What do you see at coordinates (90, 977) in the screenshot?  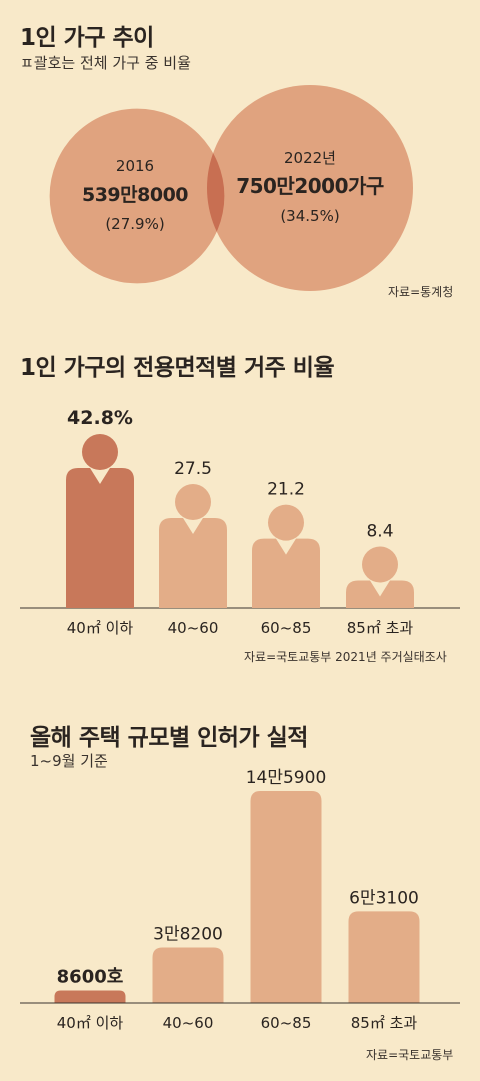 I see `permit-value-label-0: 8600호` at bounding box center [90, 977].